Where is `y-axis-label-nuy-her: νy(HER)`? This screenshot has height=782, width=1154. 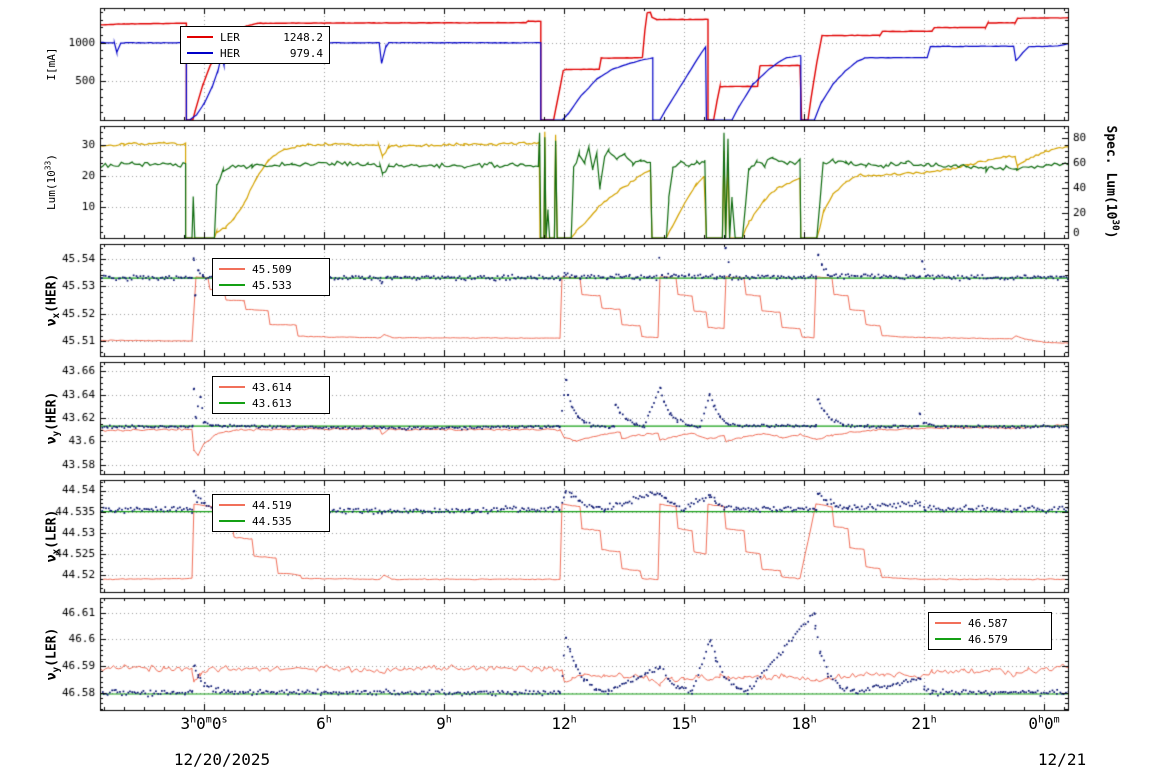
y-axis-label-nuy-her: νy(HER) is located at coordinates (53, 418).